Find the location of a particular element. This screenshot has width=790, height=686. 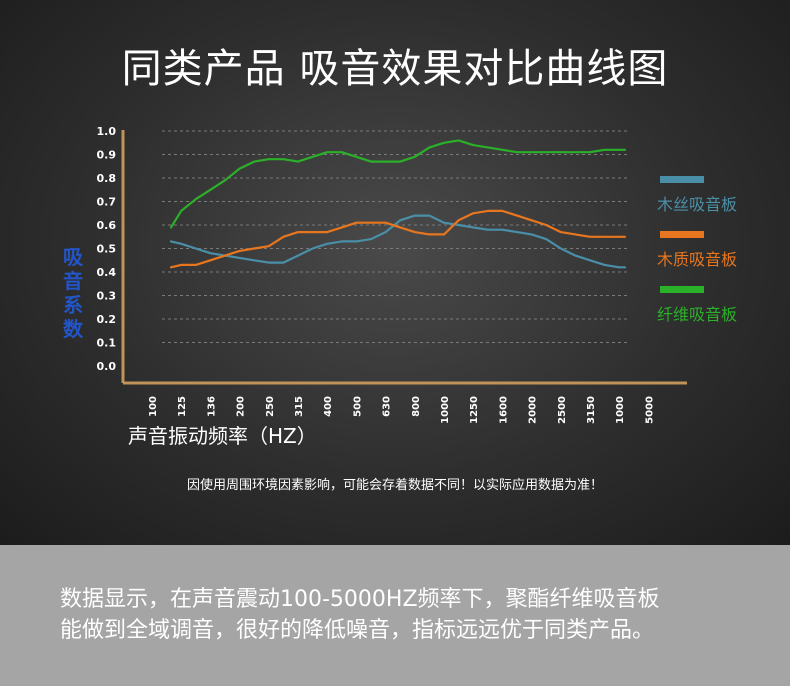

legend-label: 纤维吸音板 is located at coordinates (697, 314).